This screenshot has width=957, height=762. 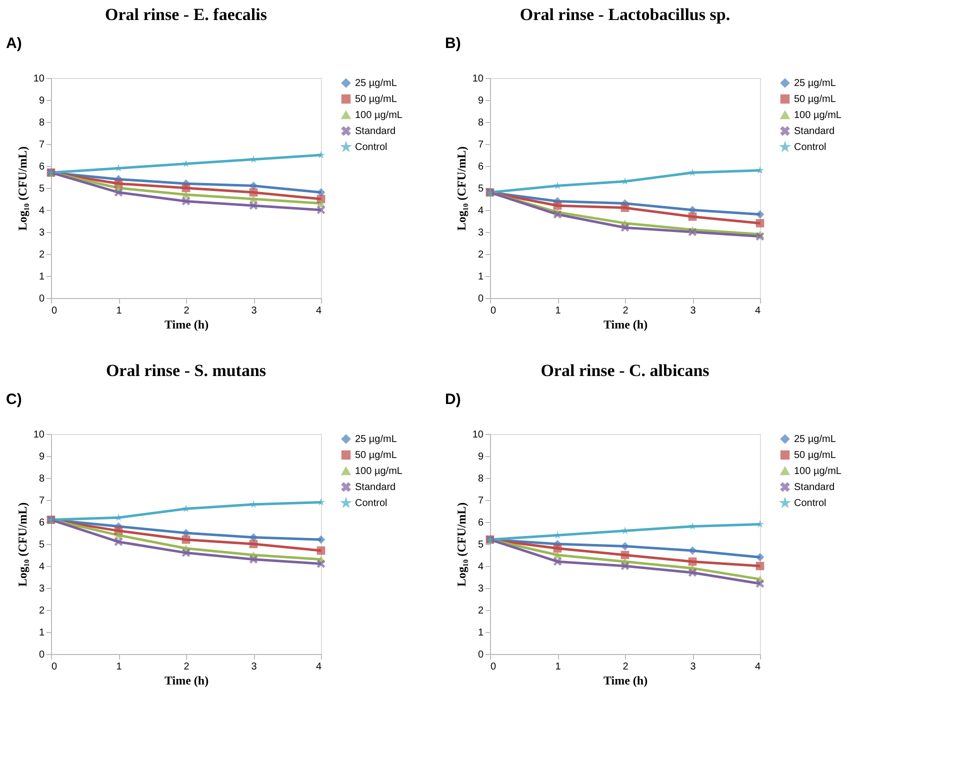 I want to click on chart-title: Oral rinse - S. mutans, so click(x=186, y=370).